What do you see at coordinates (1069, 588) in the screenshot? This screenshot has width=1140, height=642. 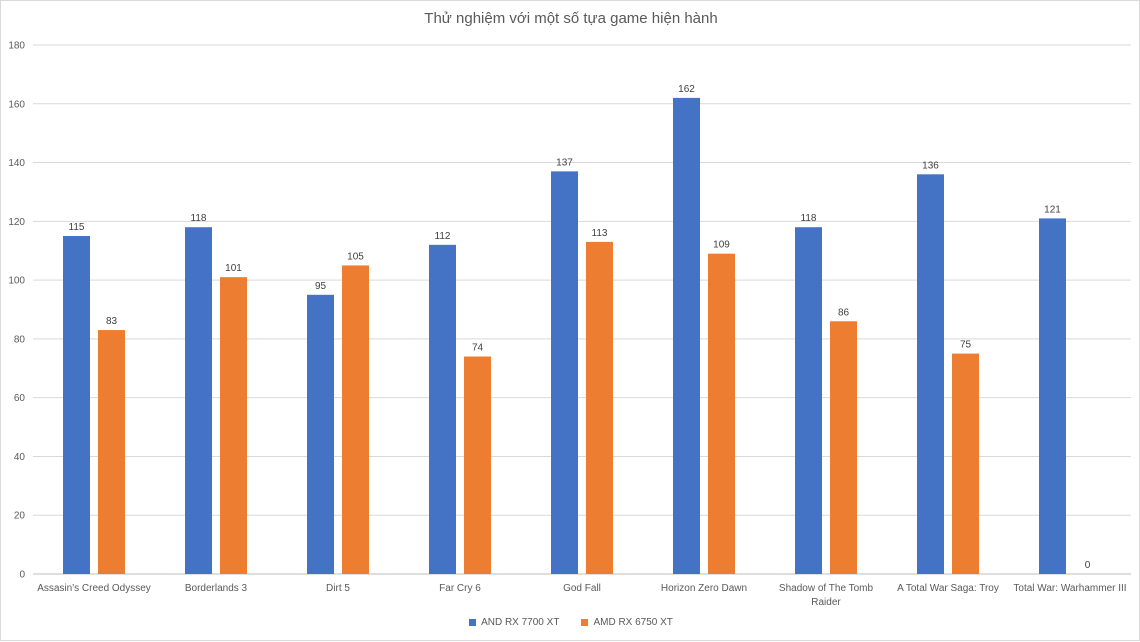 I see `x-category-label: Total War: Warhammer III` at bounding box center [1069, 588].